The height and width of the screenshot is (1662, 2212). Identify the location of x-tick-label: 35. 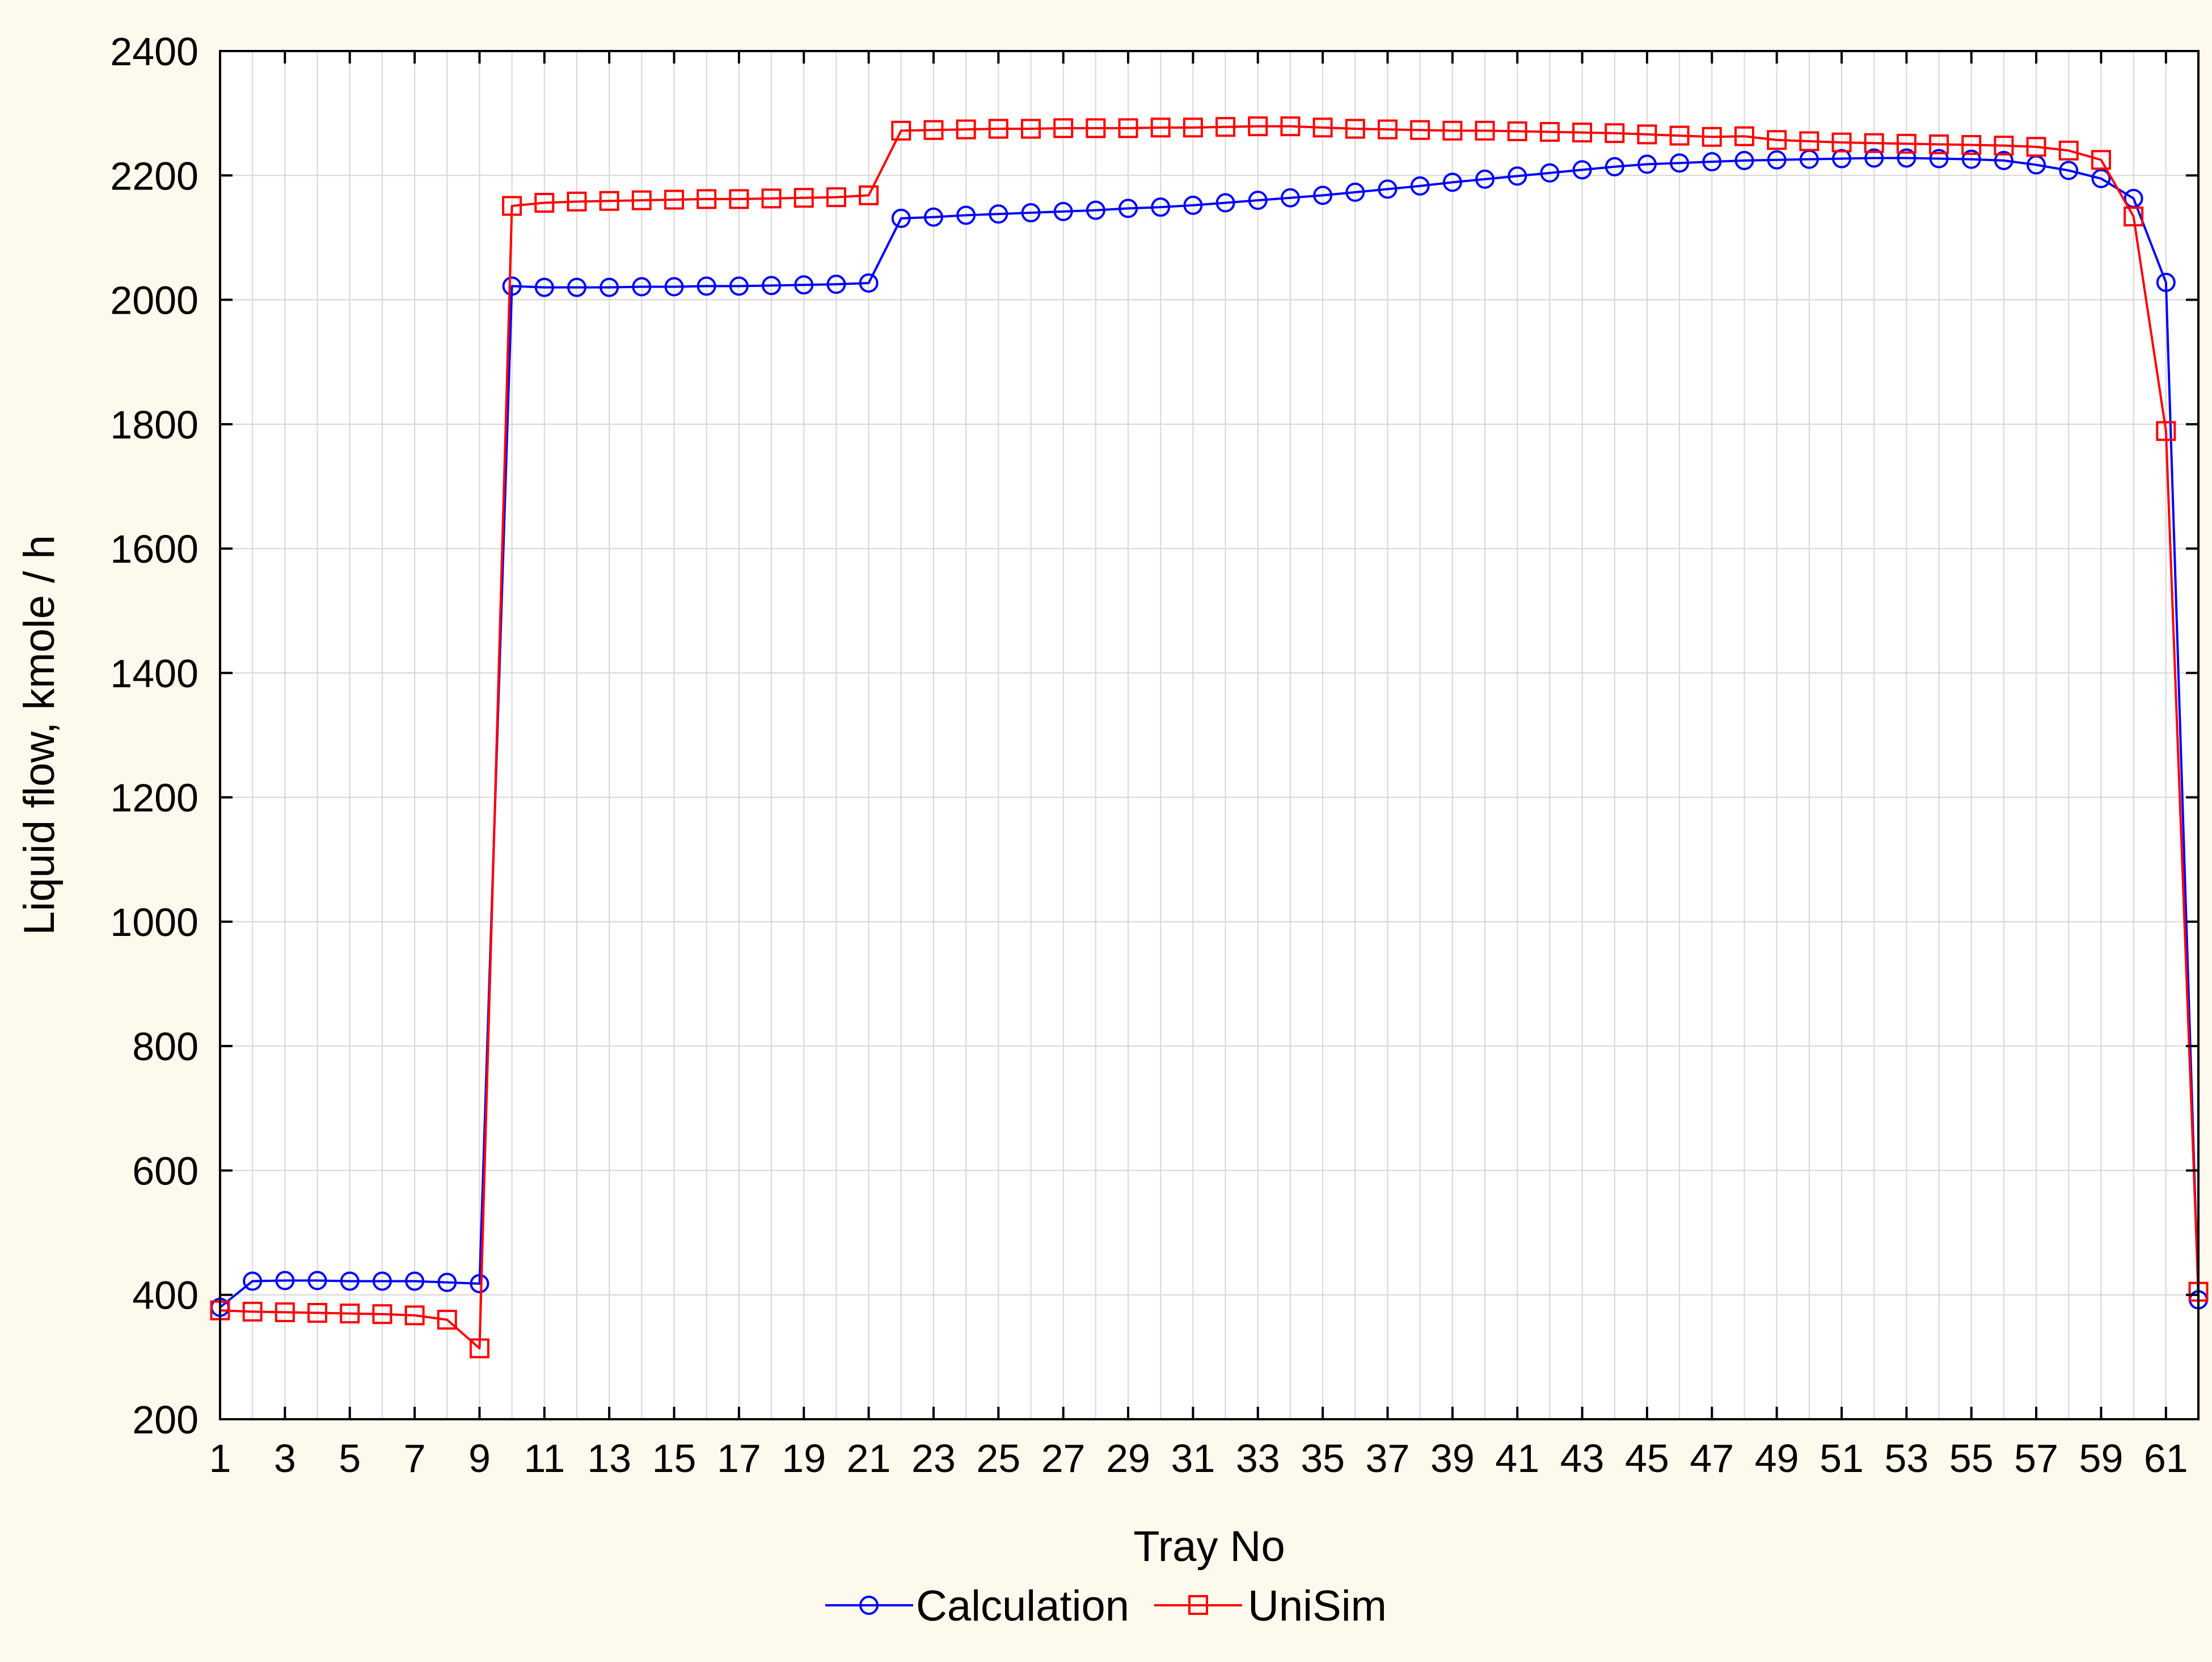
(1323, 1458).